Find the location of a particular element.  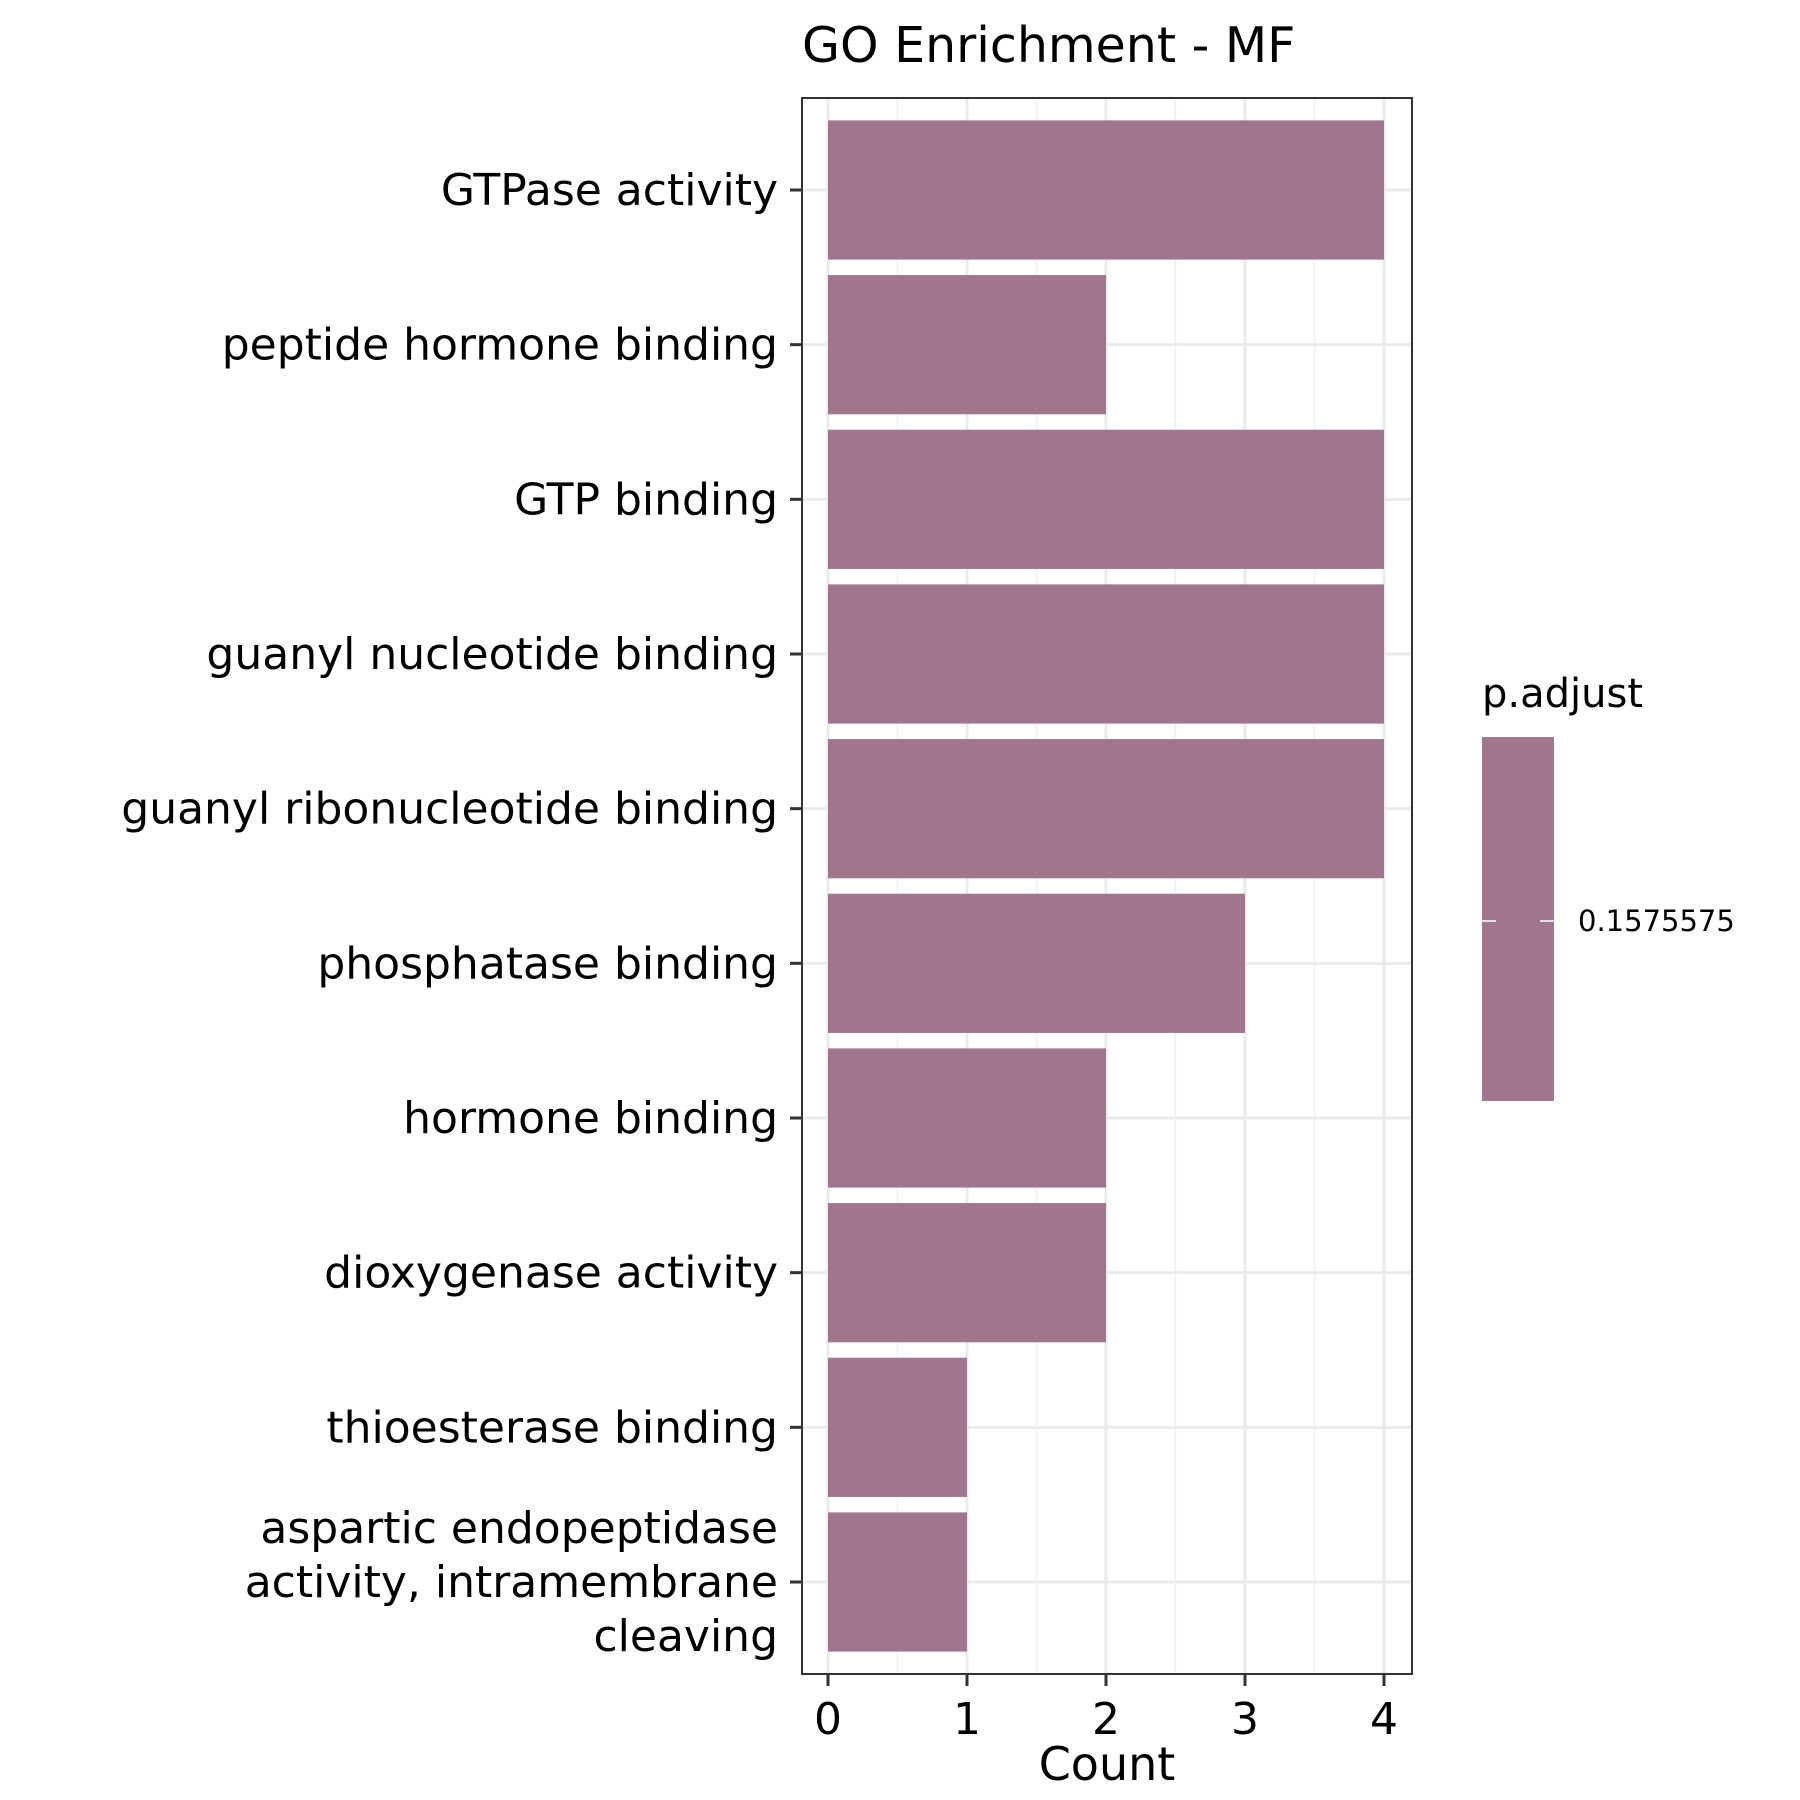

x-tick-label: 0 is located at coordinates (828, 1719).